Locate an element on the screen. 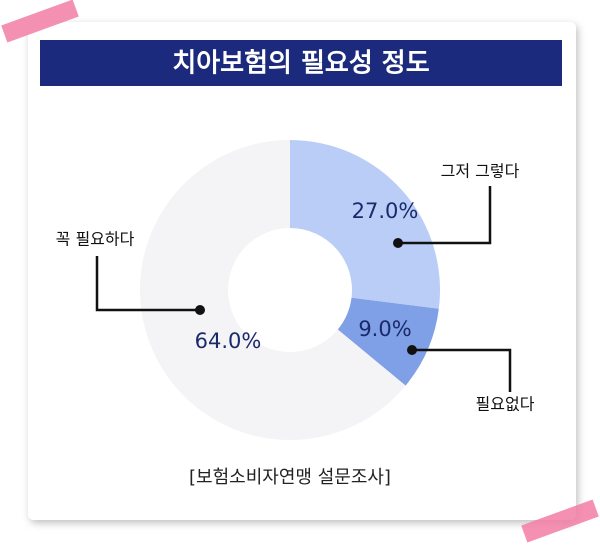  leader-dots is located at coordinates (306, 296).